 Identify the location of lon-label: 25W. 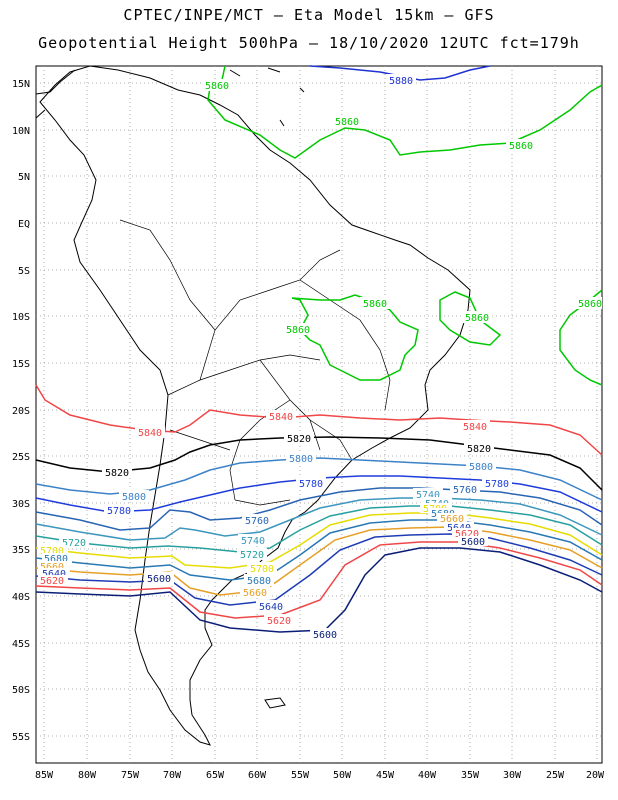
(555, 775).